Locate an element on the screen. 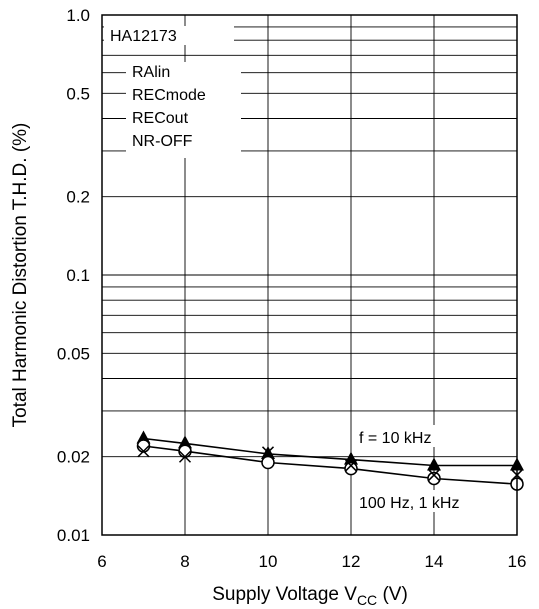 This screenshot has width=539, height=609. y-tick-label: 0.02 is located at coordinates (73, 457).